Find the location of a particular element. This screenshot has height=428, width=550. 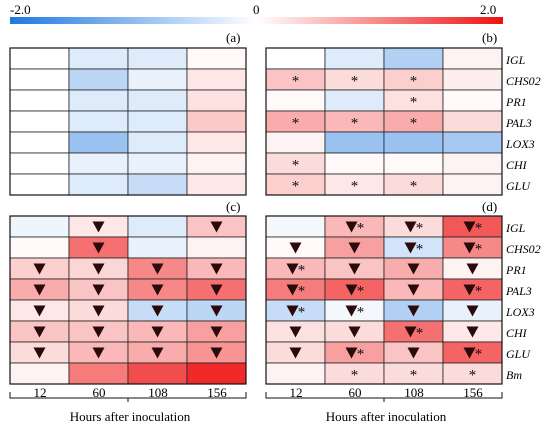

gene-label-top-pal3: PAL3 is located at coordinates (519, 123).